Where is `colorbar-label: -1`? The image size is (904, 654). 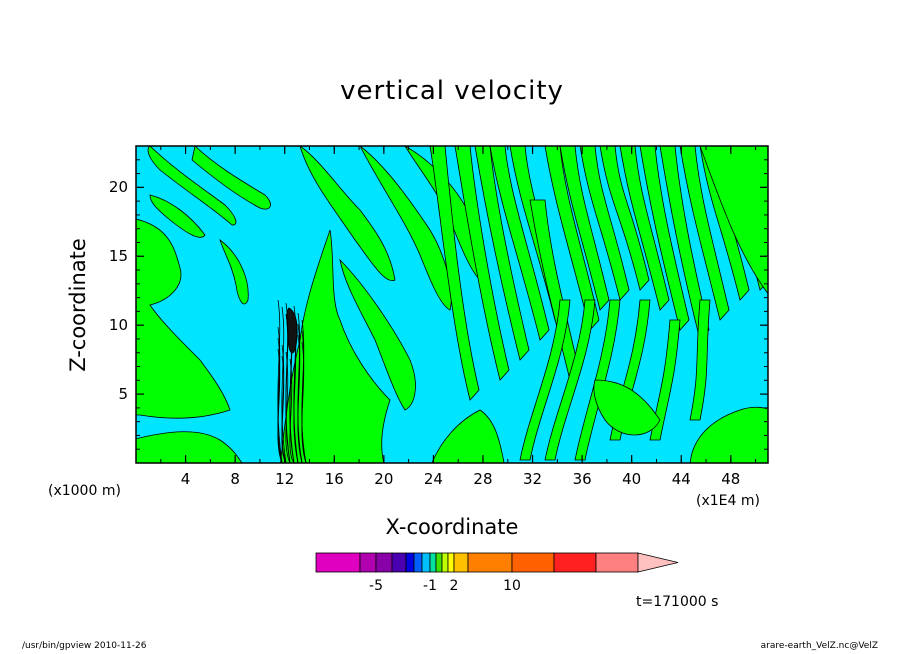
colorbar-label: -1 is located at coordinates (430, 586).